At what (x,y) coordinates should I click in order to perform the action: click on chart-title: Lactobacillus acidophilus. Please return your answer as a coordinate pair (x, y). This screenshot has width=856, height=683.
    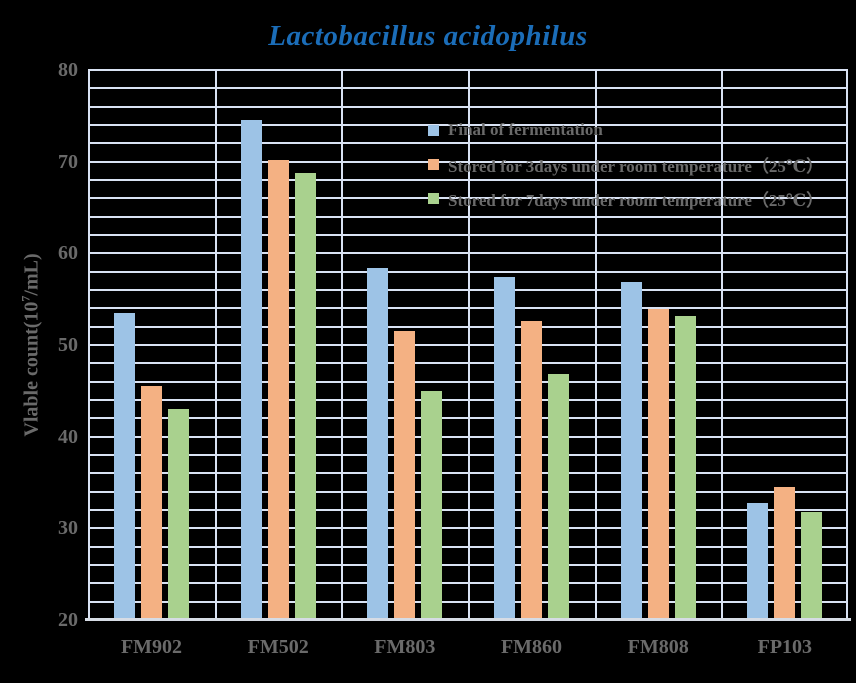
    Looking at the image, I should click on (428, 36).